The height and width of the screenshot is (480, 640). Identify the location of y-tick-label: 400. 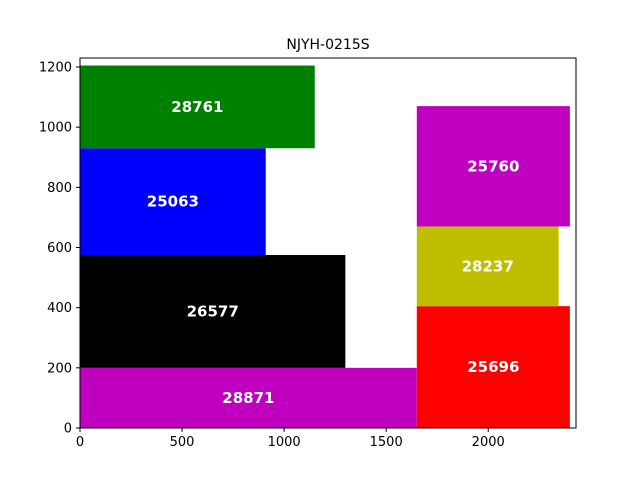
(59, 308).